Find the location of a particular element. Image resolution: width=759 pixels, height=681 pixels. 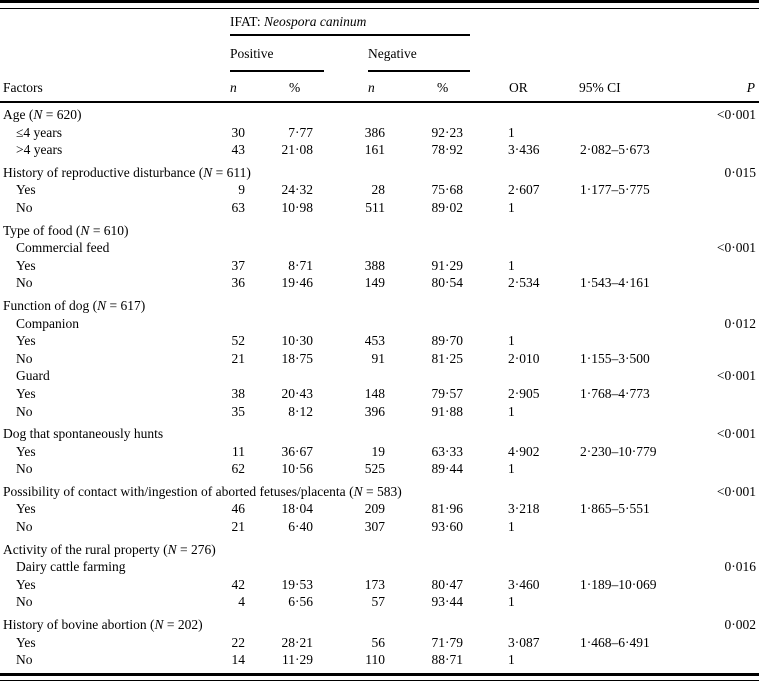

n-negative-cell: 91 is located at coordinates (378, 358).